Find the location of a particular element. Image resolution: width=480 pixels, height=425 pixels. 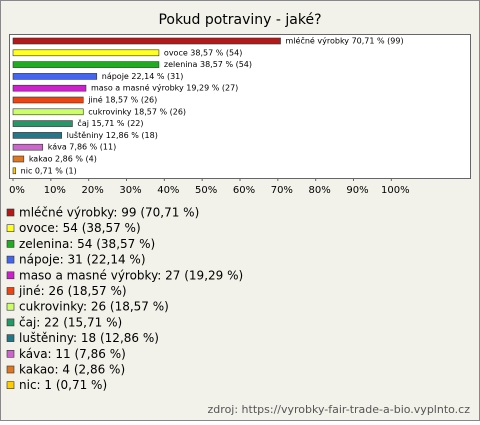

legend-label: čaj: 22 (15,71 %) is located at coordinates (70, 322).